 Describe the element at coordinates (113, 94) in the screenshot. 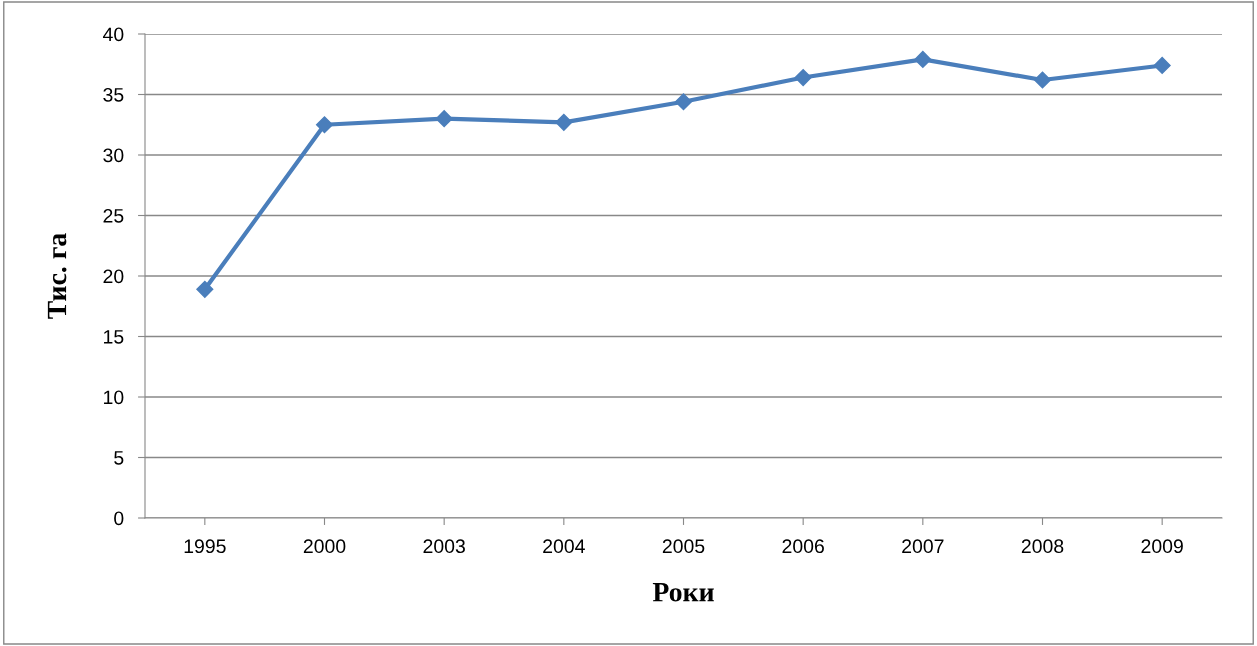

I see `y-tick-label: 35` at that location.